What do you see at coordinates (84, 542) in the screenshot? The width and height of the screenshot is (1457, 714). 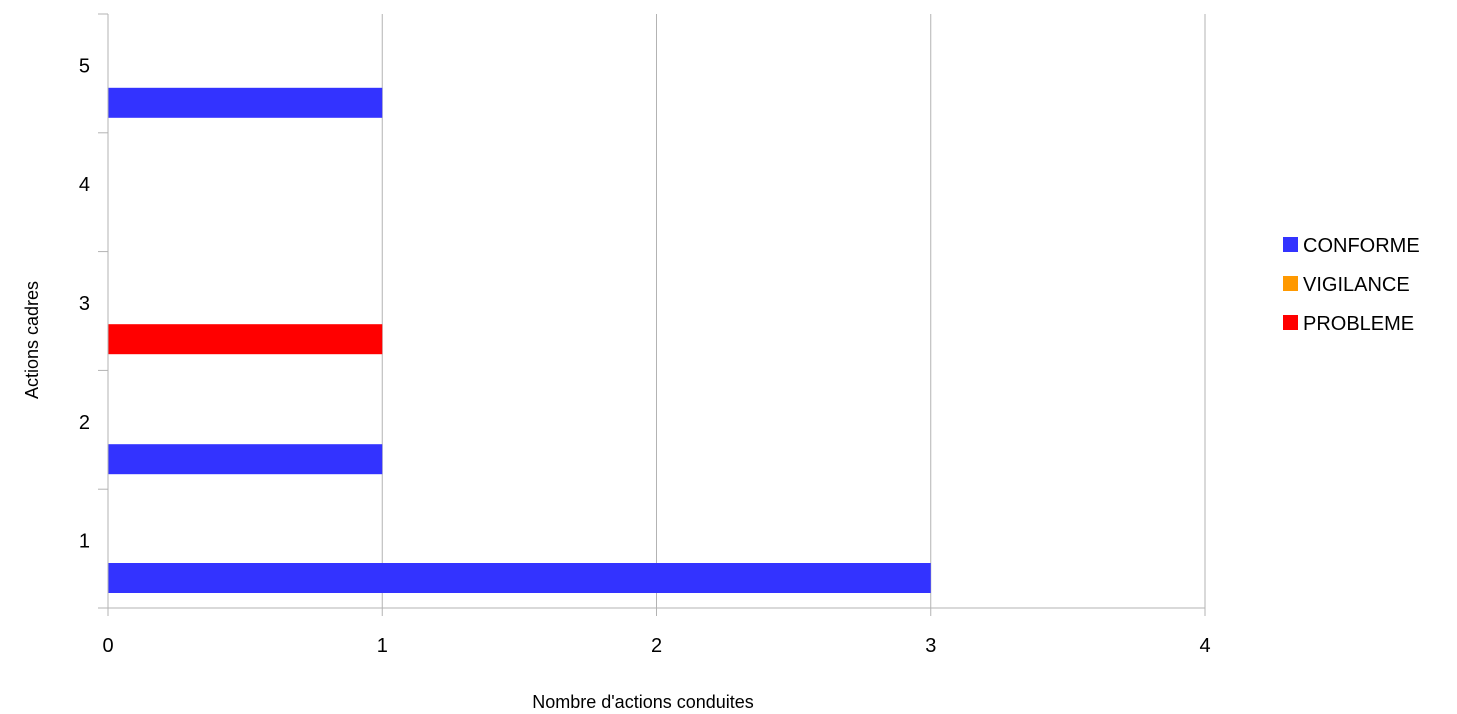 I see `y-tick-label: 1` at bounding box center [84, 542].